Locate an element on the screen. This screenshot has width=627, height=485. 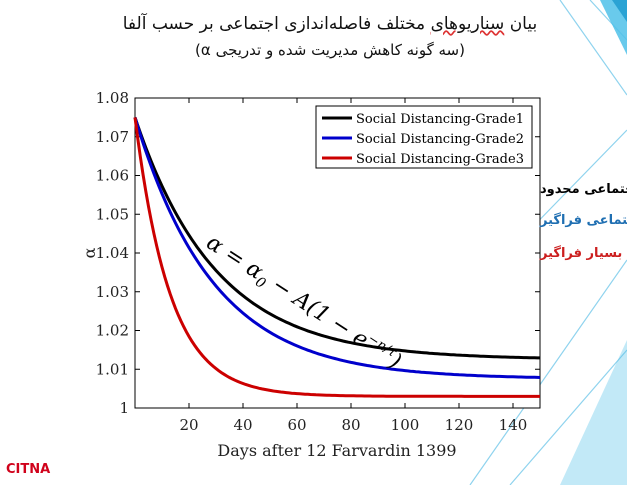
note-grade3: ۳- ایجاد فاصله اجتماعی بسیار فراگیر is located at coordinates (583, 253).